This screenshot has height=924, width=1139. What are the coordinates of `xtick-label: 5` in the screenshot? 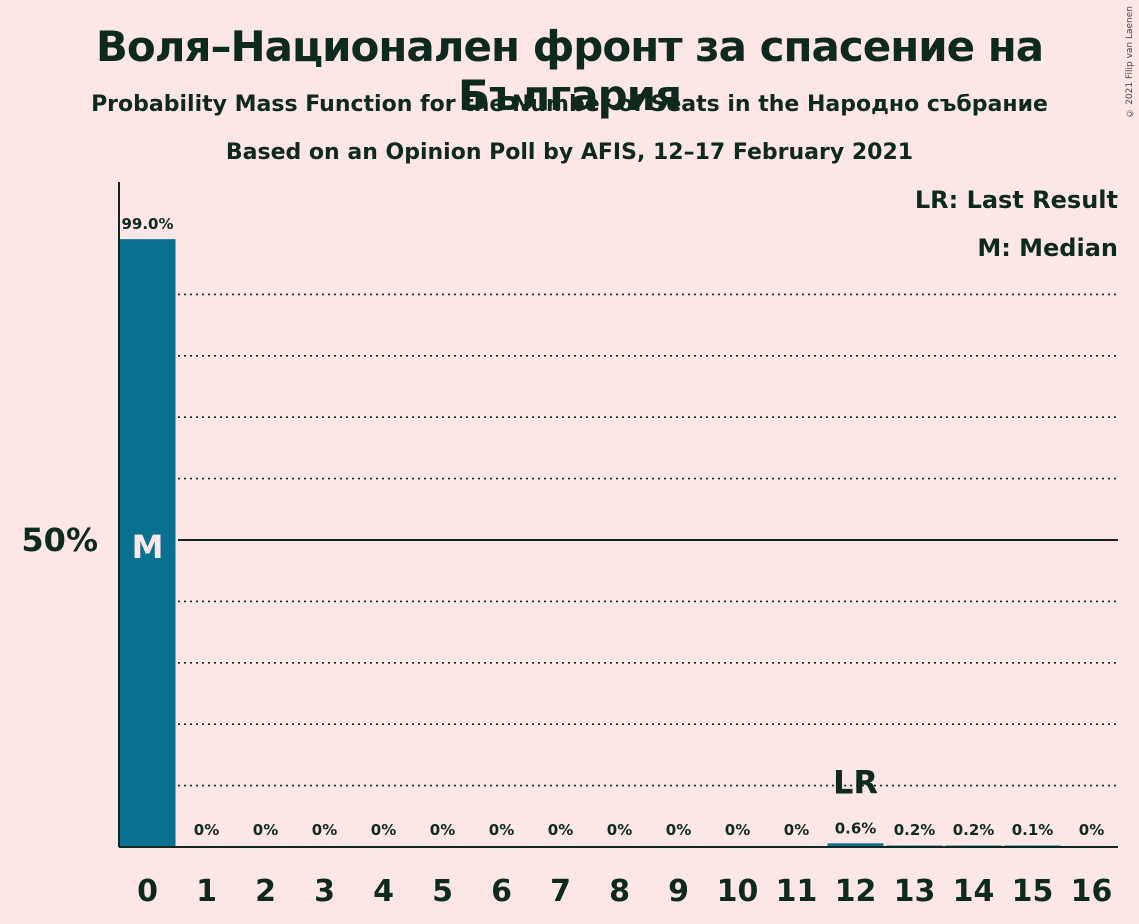 It's located at (442, 891).